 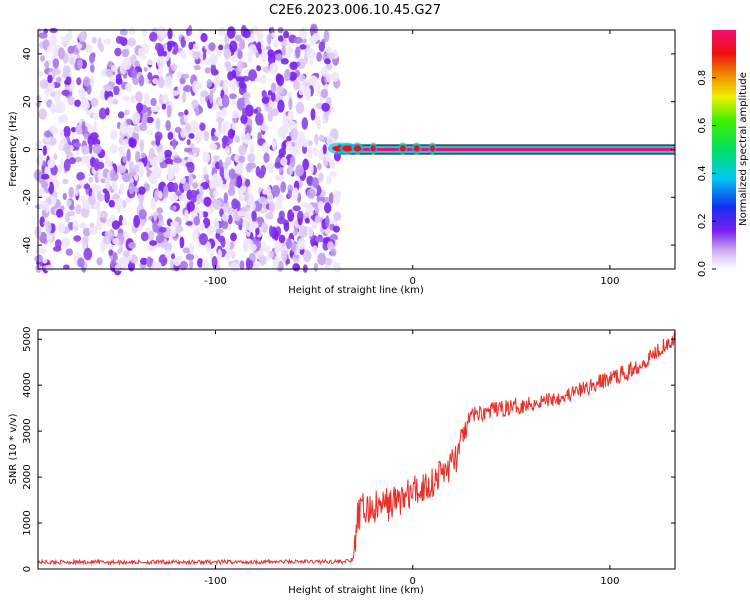 What do you see at coordinates (27, 245) in the screenshot?
I see `y-tick-label: -40` at bounding box center [27, 245].